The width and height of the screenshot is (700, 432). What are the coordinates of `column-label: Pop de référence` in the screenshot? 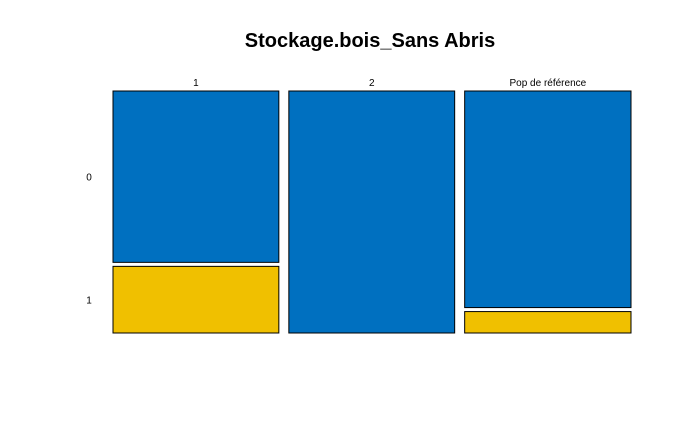 It's located at (547, 83).